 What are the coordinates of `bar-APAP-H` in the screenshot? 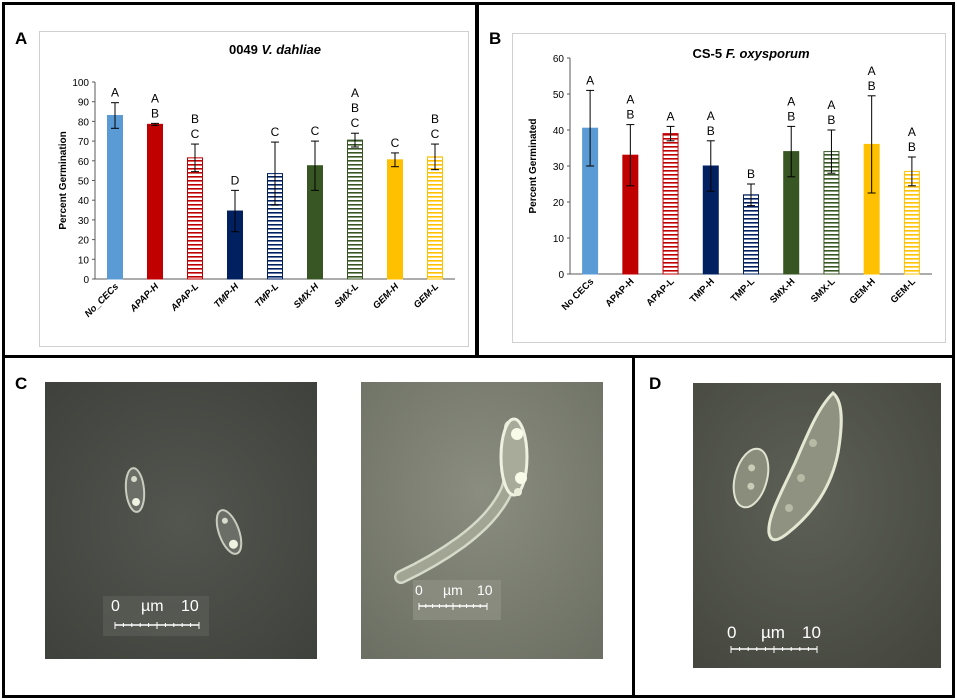 It's located at (155, 201).